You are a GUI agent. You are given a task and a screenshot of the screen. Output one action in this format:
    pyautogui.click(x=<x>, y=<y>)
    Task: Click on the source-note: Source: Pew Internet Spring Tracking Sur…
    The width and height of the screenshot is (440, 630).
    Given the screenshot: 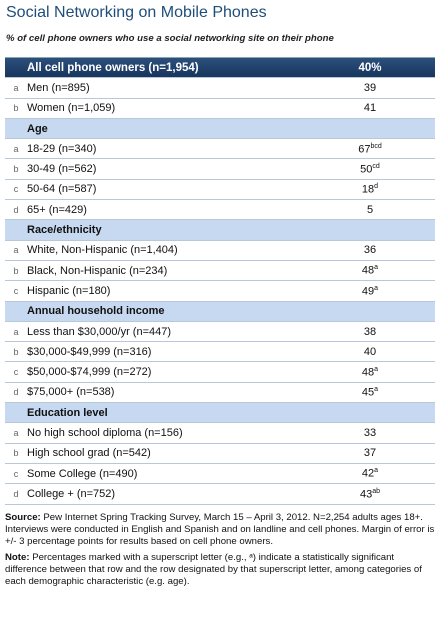 What is the action you would take?
    pyautogui.click(x=221, y=530)
    